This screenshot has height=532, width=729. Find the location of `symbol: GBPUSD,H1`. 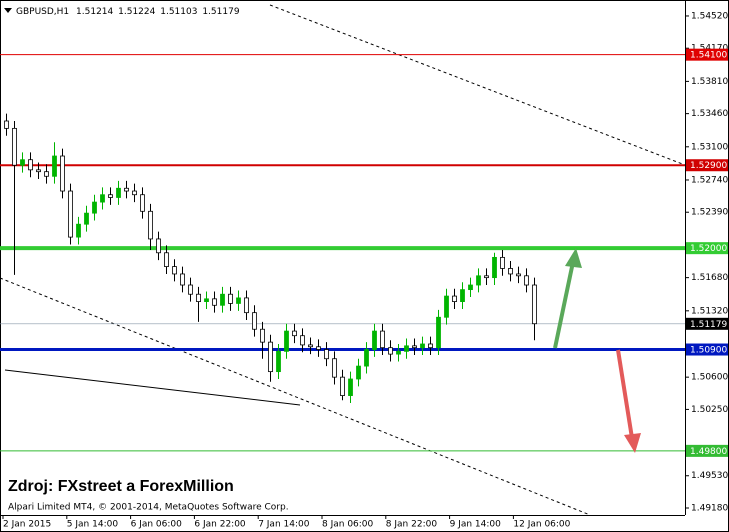

symbol: GBPUSD,H1 is located at coordinates (42, 12).